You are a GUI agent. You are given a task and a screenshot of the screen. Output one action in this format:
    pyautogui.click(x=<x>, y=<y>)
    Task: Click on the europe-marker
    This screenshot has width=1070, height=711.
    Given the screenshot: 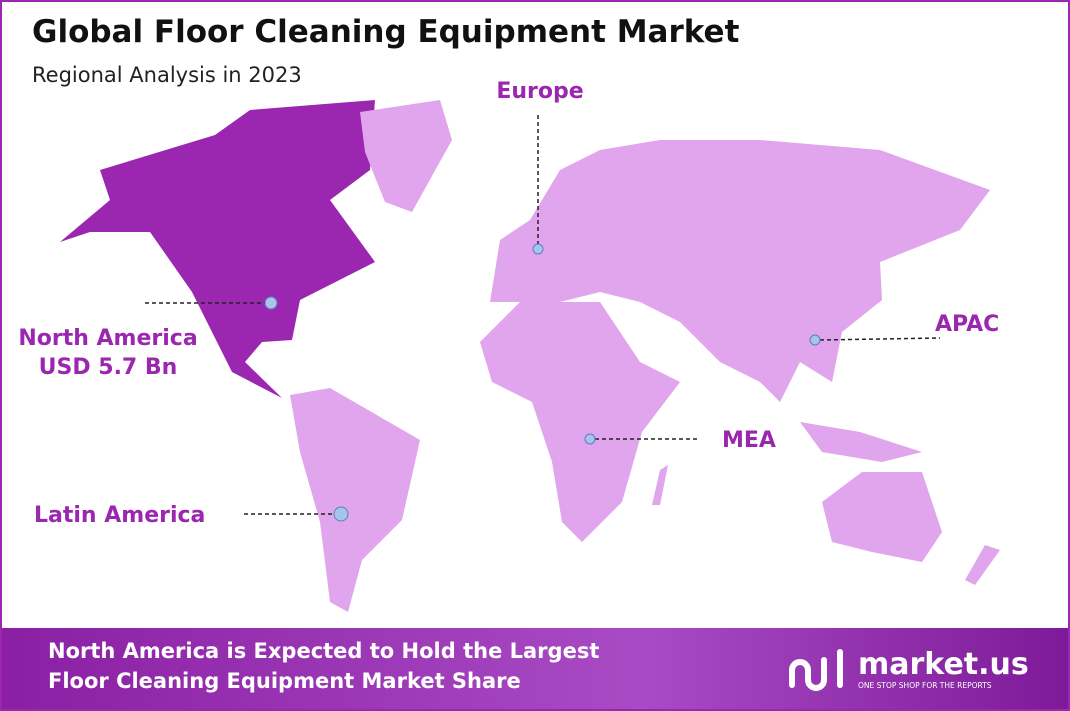 What is the action you would take?
    pyautogui.click(x=538, y=249)
    